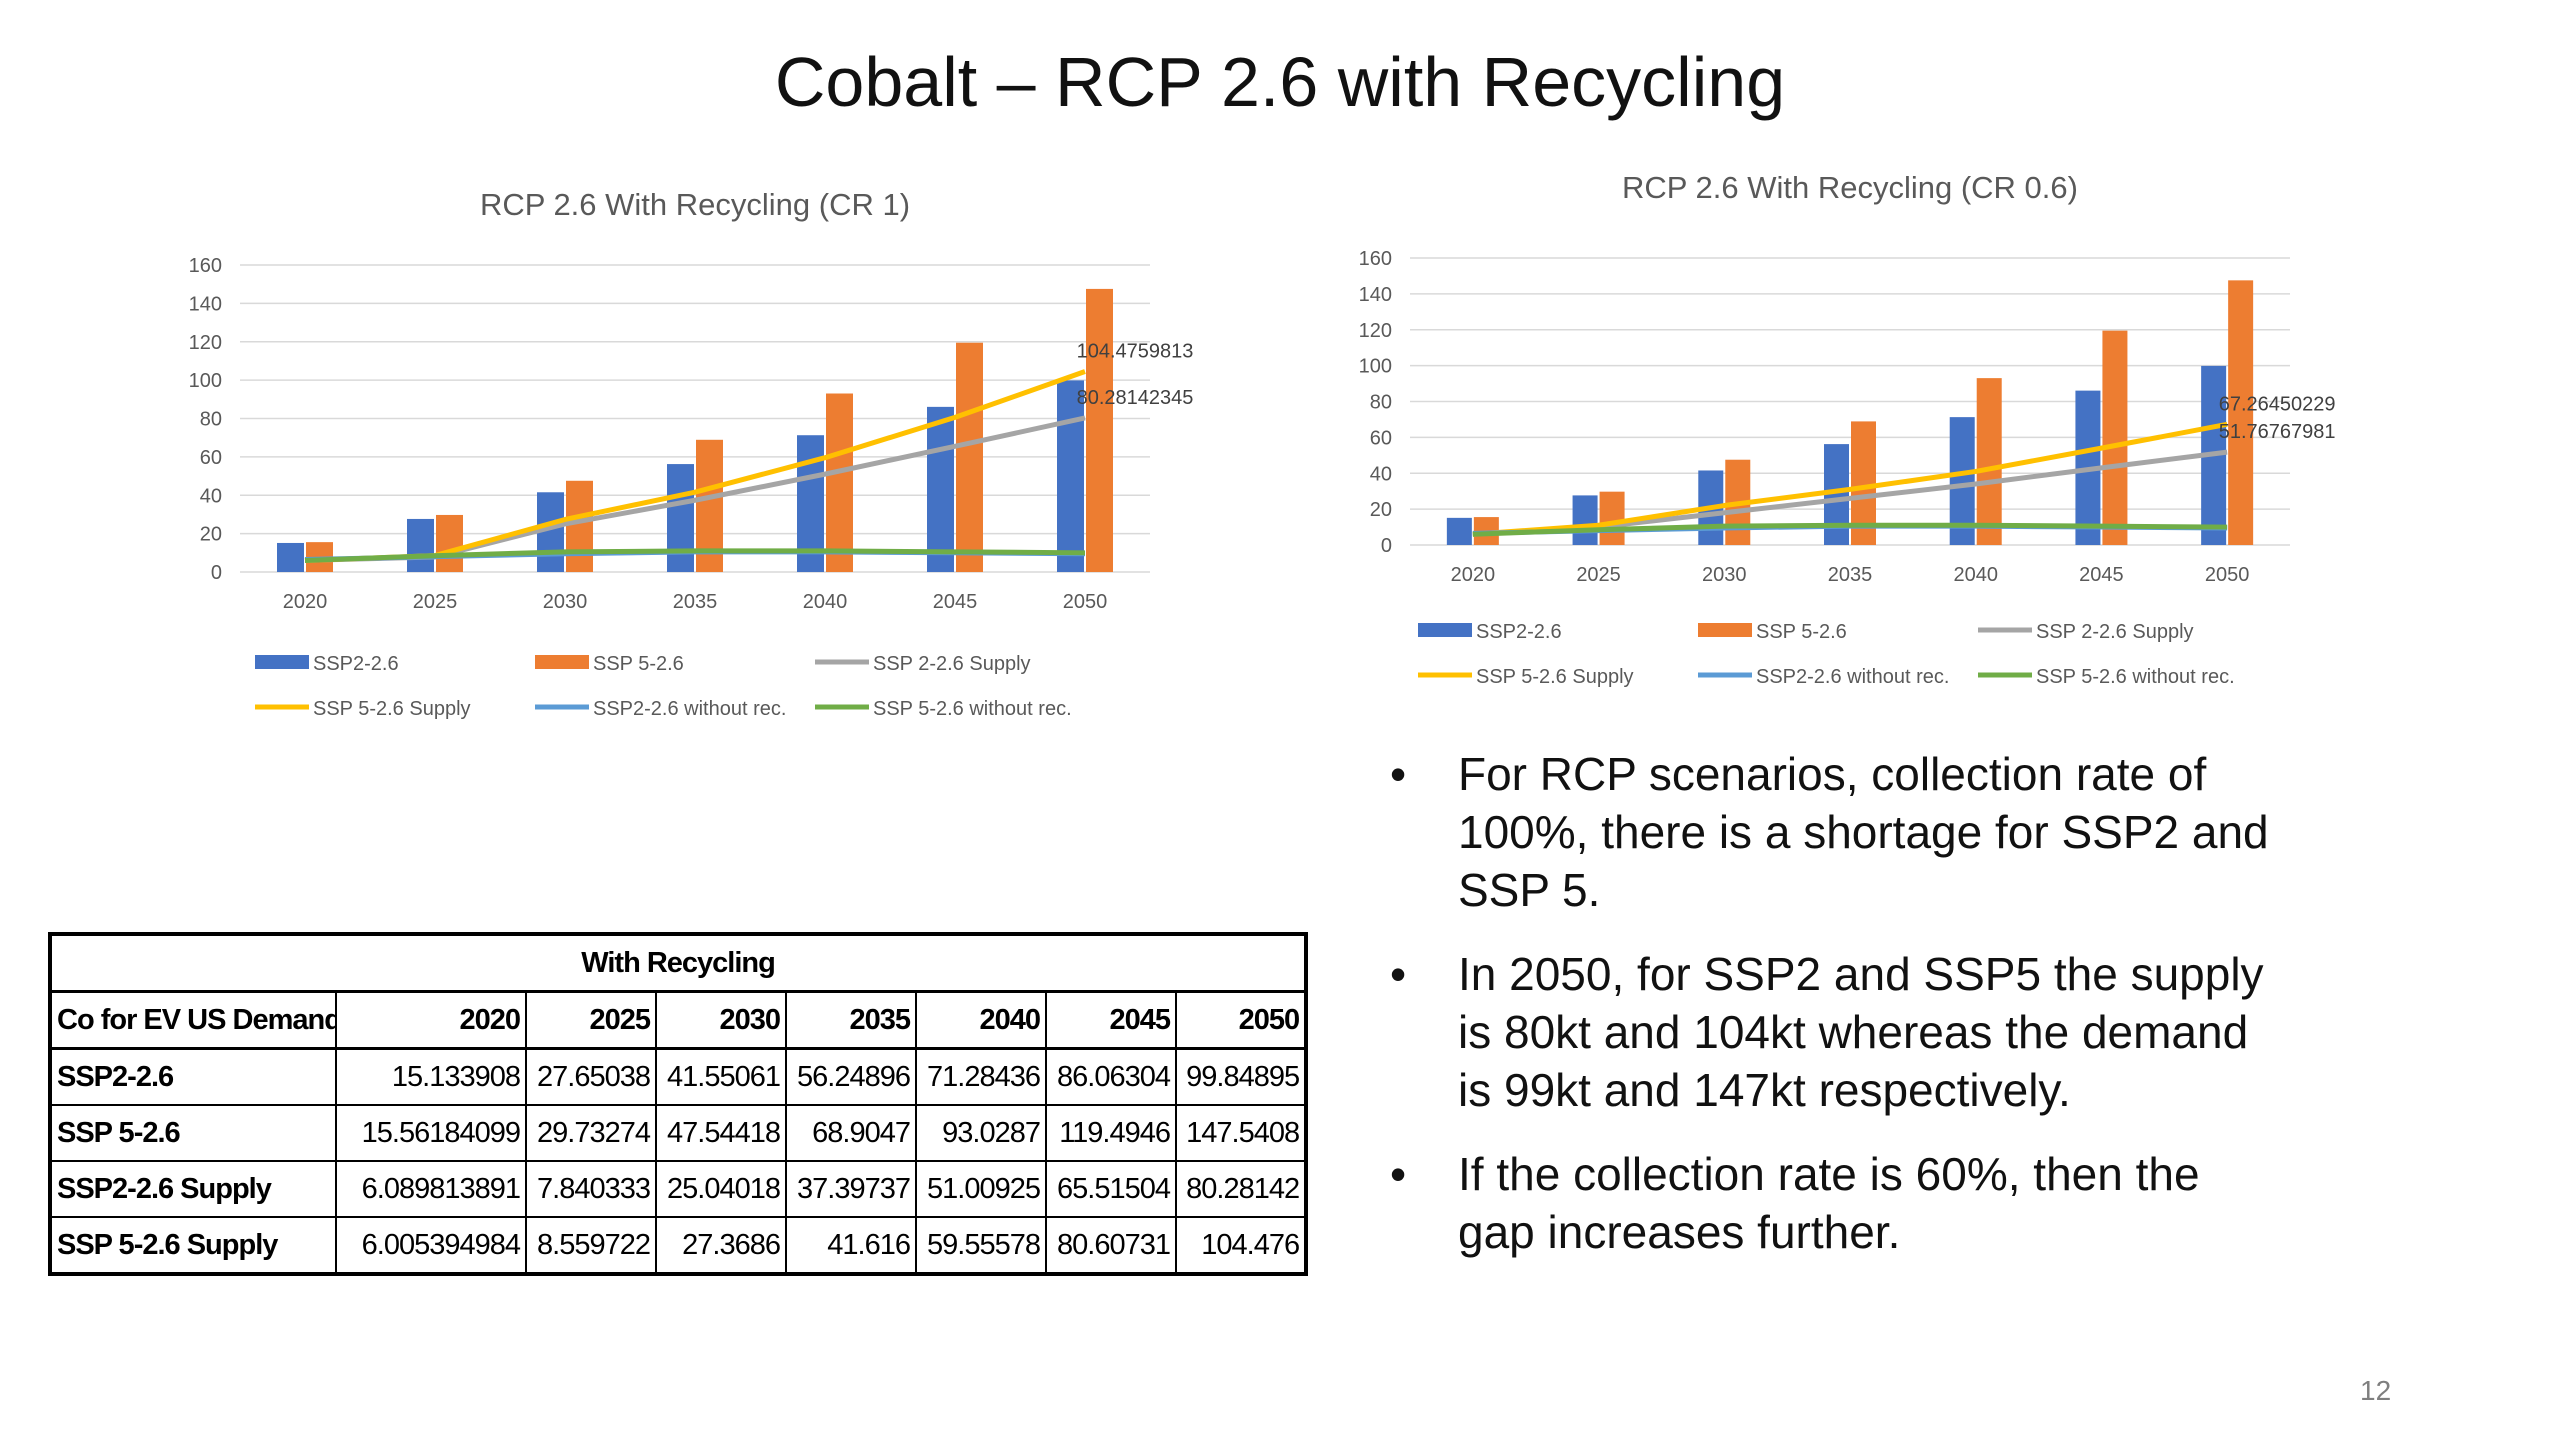 Image resolution: width=2560 pixels, height=1440 pixels. What do you see at coordinates (1241, 1189) in the screenshot?
I see `table-cell: 80.28142` at bounding box center [1241, 1189].